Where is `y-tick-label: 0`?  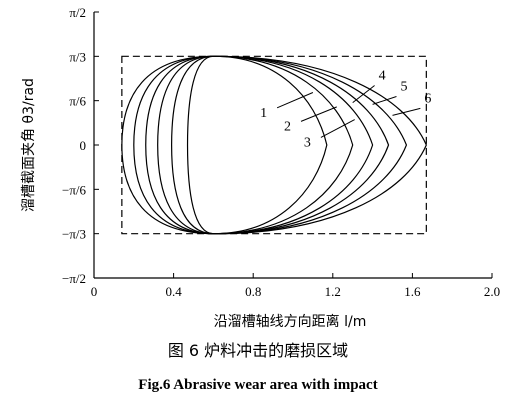 y-tick-label: 0 is located at coordinates (83, 145).